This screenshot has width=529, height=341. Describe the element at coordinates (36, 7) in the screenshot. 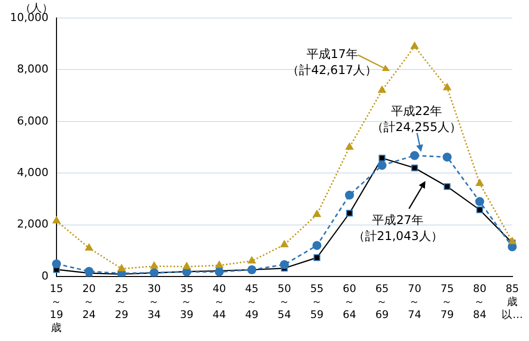

I see `y-axis-title: （人）` at that location.